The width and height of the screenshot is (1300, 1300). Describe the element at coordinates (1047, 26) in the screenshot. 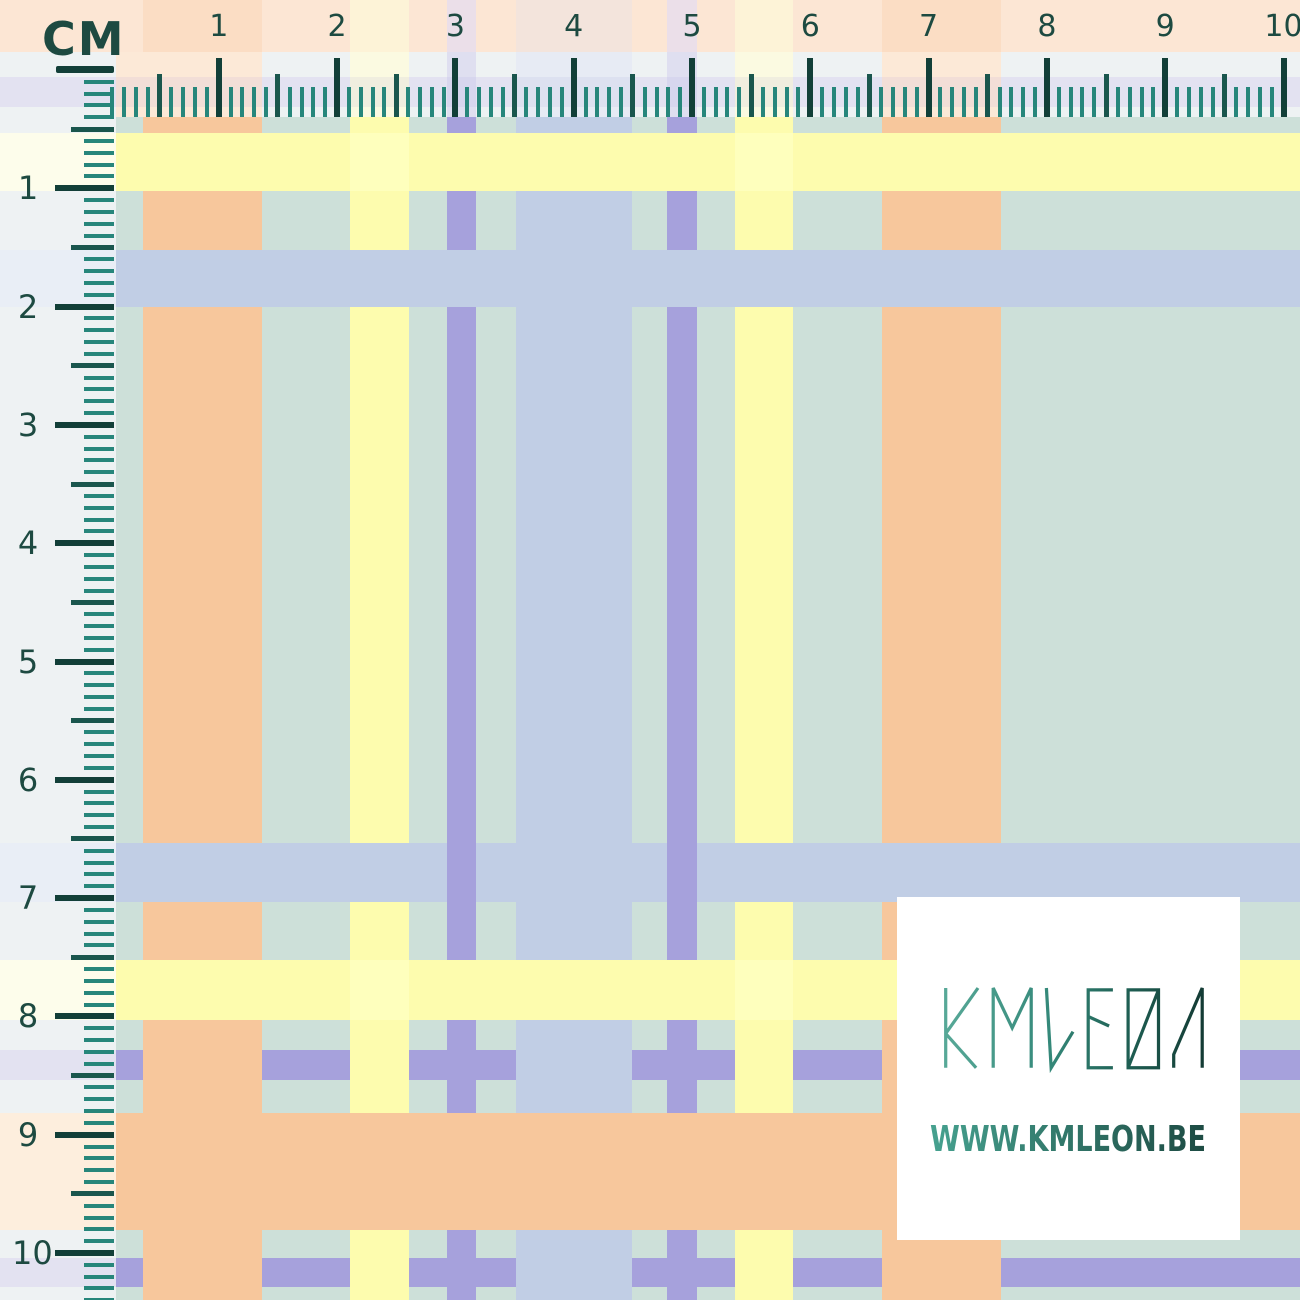

I see `top-ruler-number: 8` at that location.